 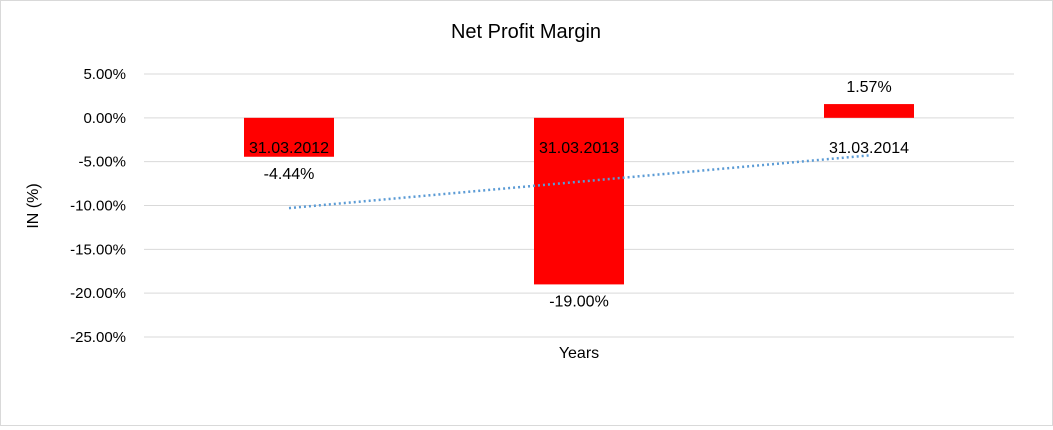 What do you see at coordinates (869, 148) in the screenshot?
I see `category-label: 31.03.2014` at bounding box center [869, 148].